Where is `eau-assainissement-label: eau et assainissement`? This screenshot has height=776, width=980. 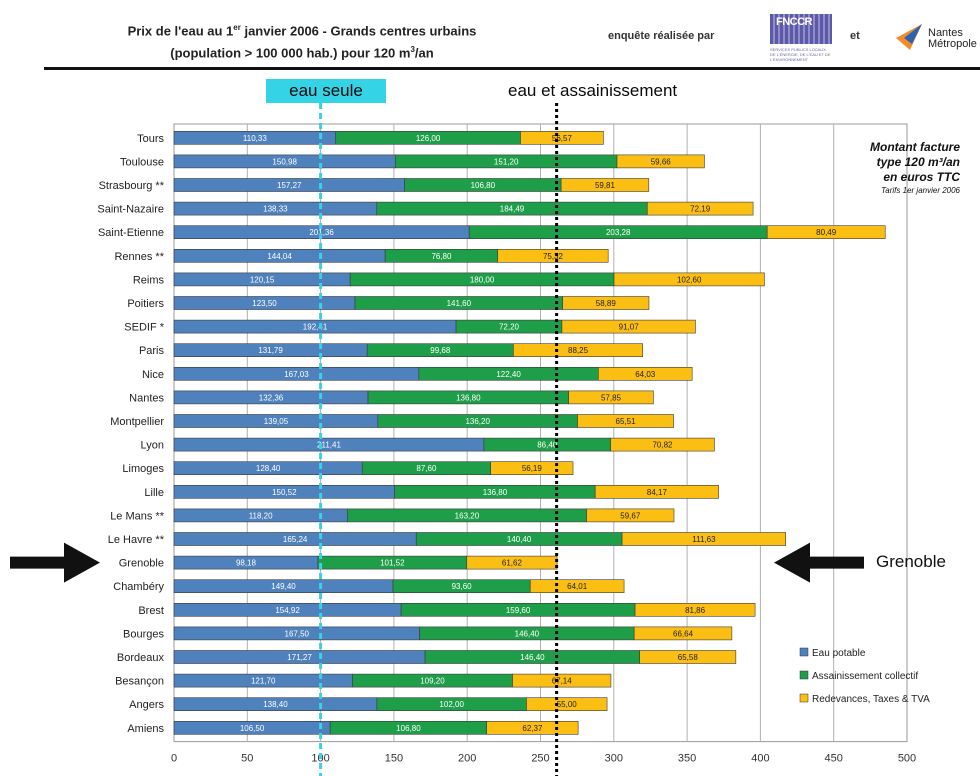 eau-assainissement-label: eau et assainissement is located at coordinates (593, 90).